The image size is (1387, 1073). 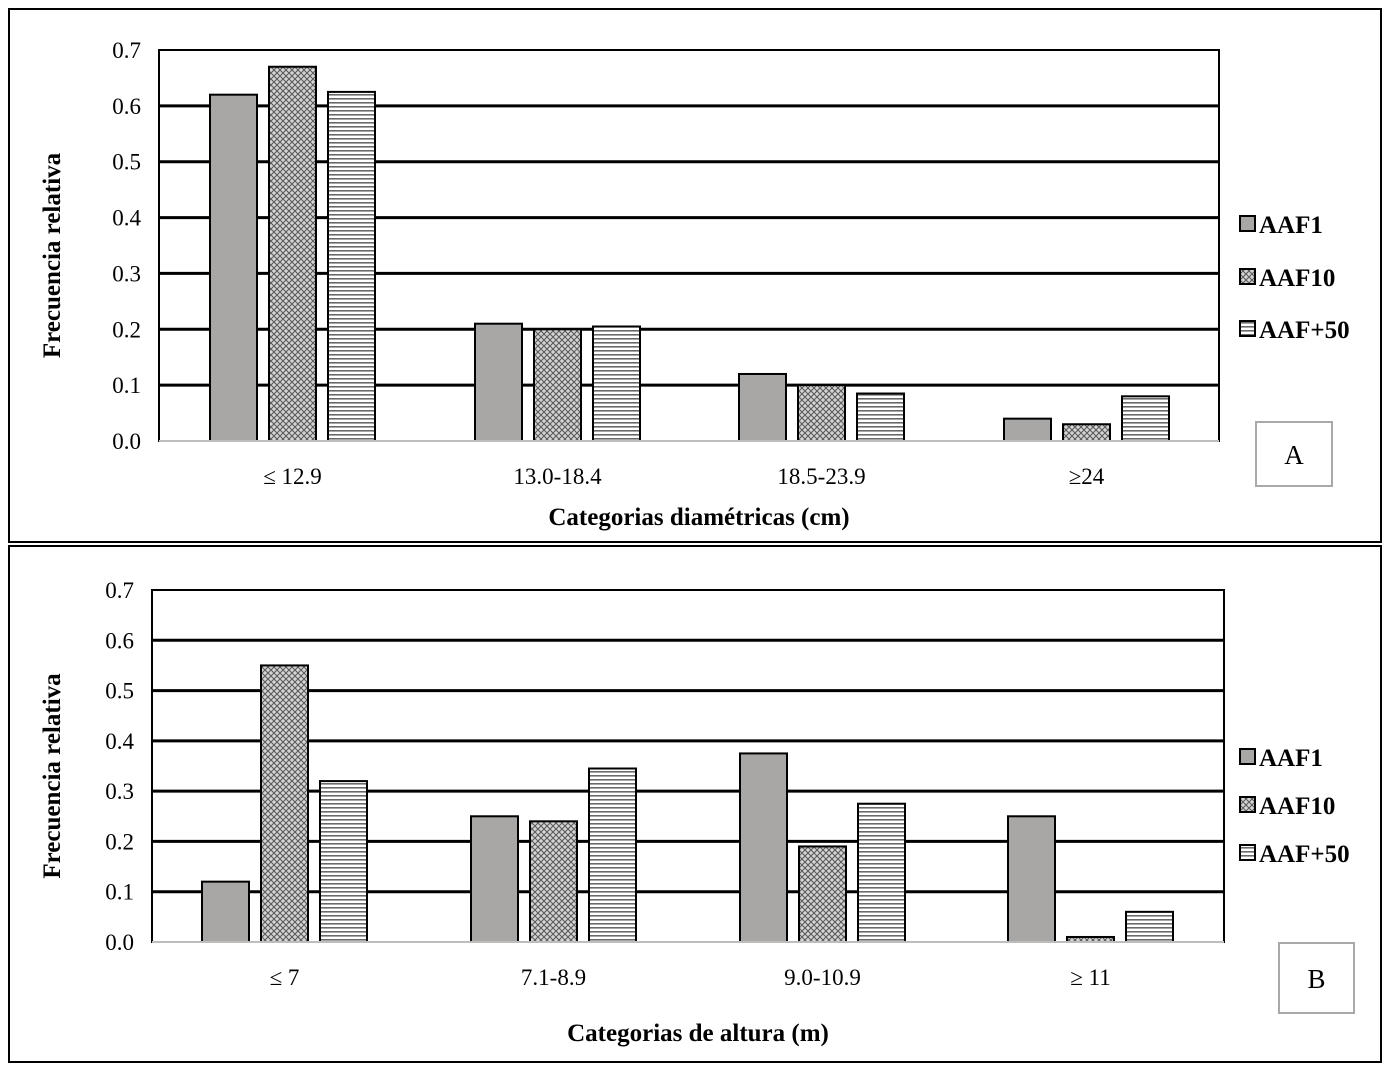 I want to click on panel-label: A, so click(x=1294, y=455).